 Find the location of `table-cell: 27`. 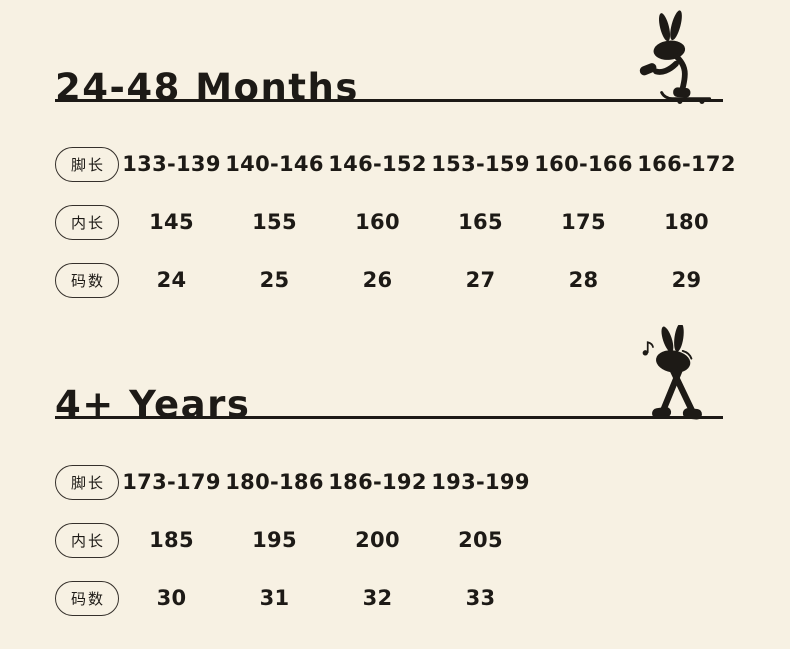

table-cell: 27 is located at coordinates (480, 280).